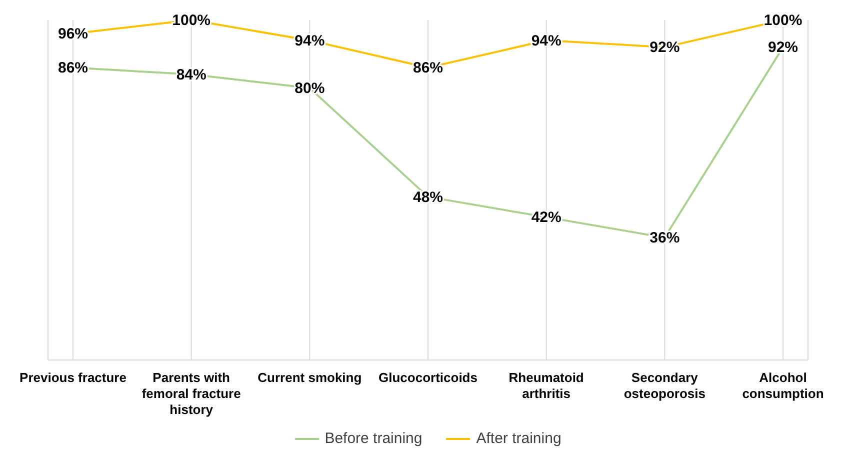  Describe the element at coordinates (73, 34) in the screenshot. I see `data-label: 96%` at that location.